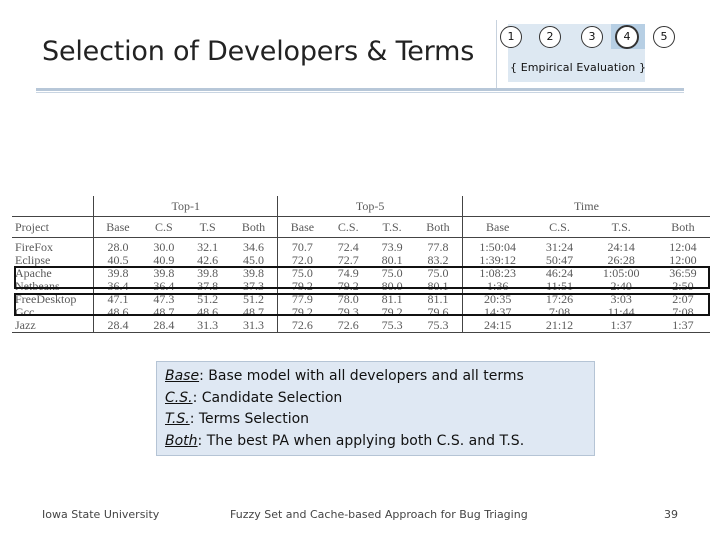  Describe the element at coordinates (179, 397) in the screenshot. I see `legend-term: C.S.` at that location.